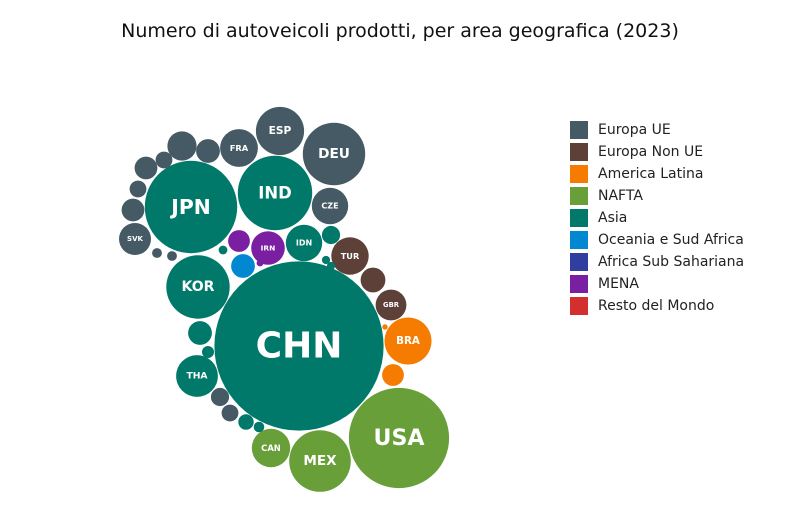 Image resolution: width=800 pixels, height=523 pixels. I want to click on bubble-cze, so click(330, 206).